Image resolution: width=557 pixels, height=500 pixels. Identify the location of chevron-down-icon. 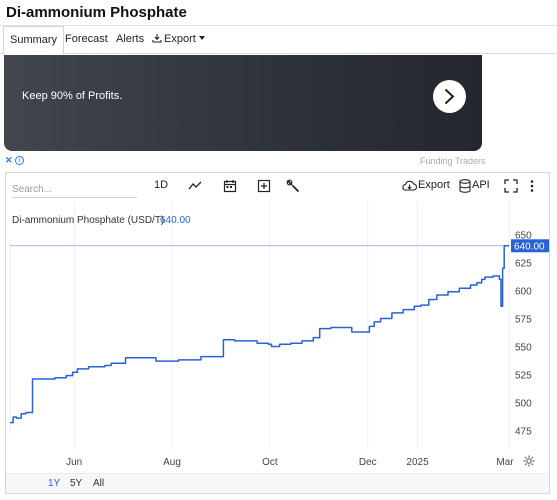
(201, 38).